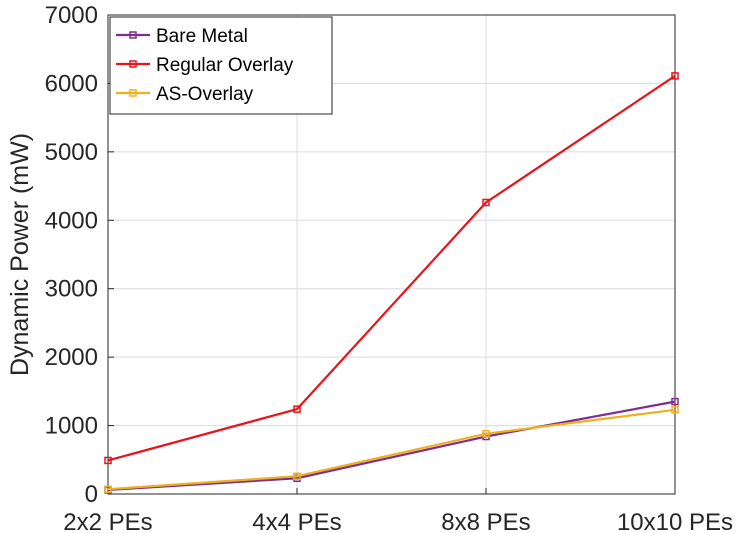 Image resolution: width=740 pixels, height=533 pixels. I want to click on x-axis-ticks: 2x2 PEs 4x4 PEs 8x8 PEs 10x10 PEs, so click(398, 510).